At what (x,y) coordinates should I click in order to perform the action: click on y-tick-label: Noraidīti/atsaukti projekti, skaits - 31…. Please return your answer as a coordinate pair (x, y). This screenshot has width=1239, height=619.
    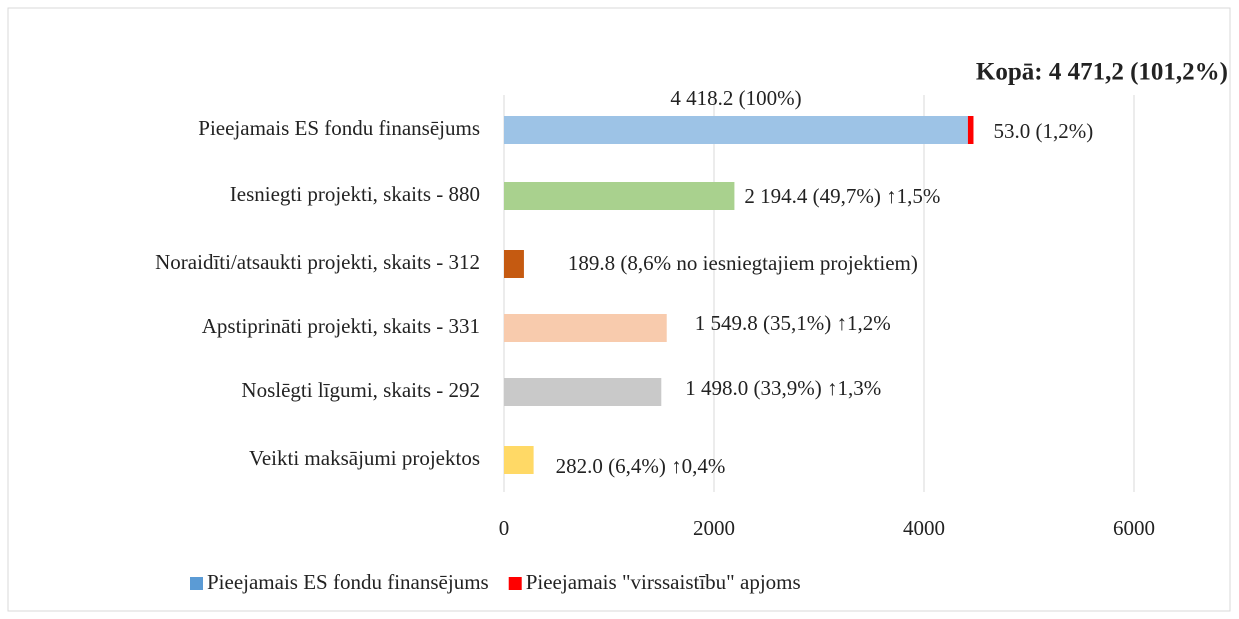
    Looking at the image, I should click on (317, 262).